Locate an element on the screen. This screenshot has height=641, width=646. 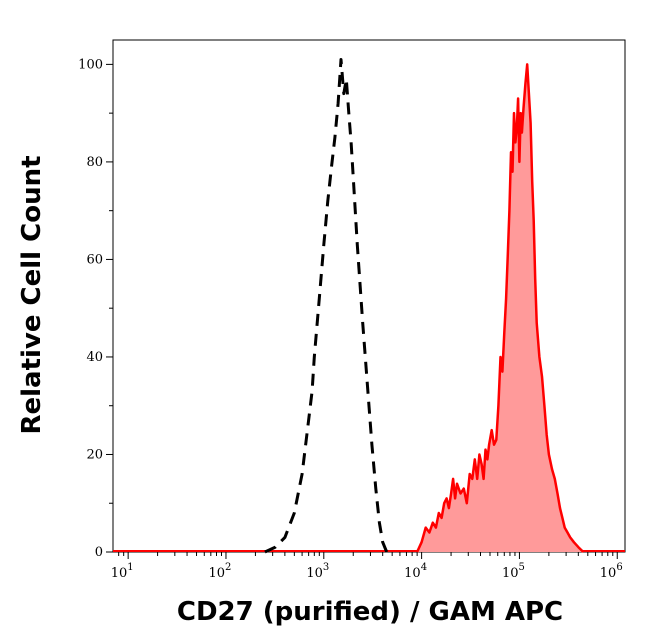
y-tick-label: 80 is located at coordinates (94, 162).